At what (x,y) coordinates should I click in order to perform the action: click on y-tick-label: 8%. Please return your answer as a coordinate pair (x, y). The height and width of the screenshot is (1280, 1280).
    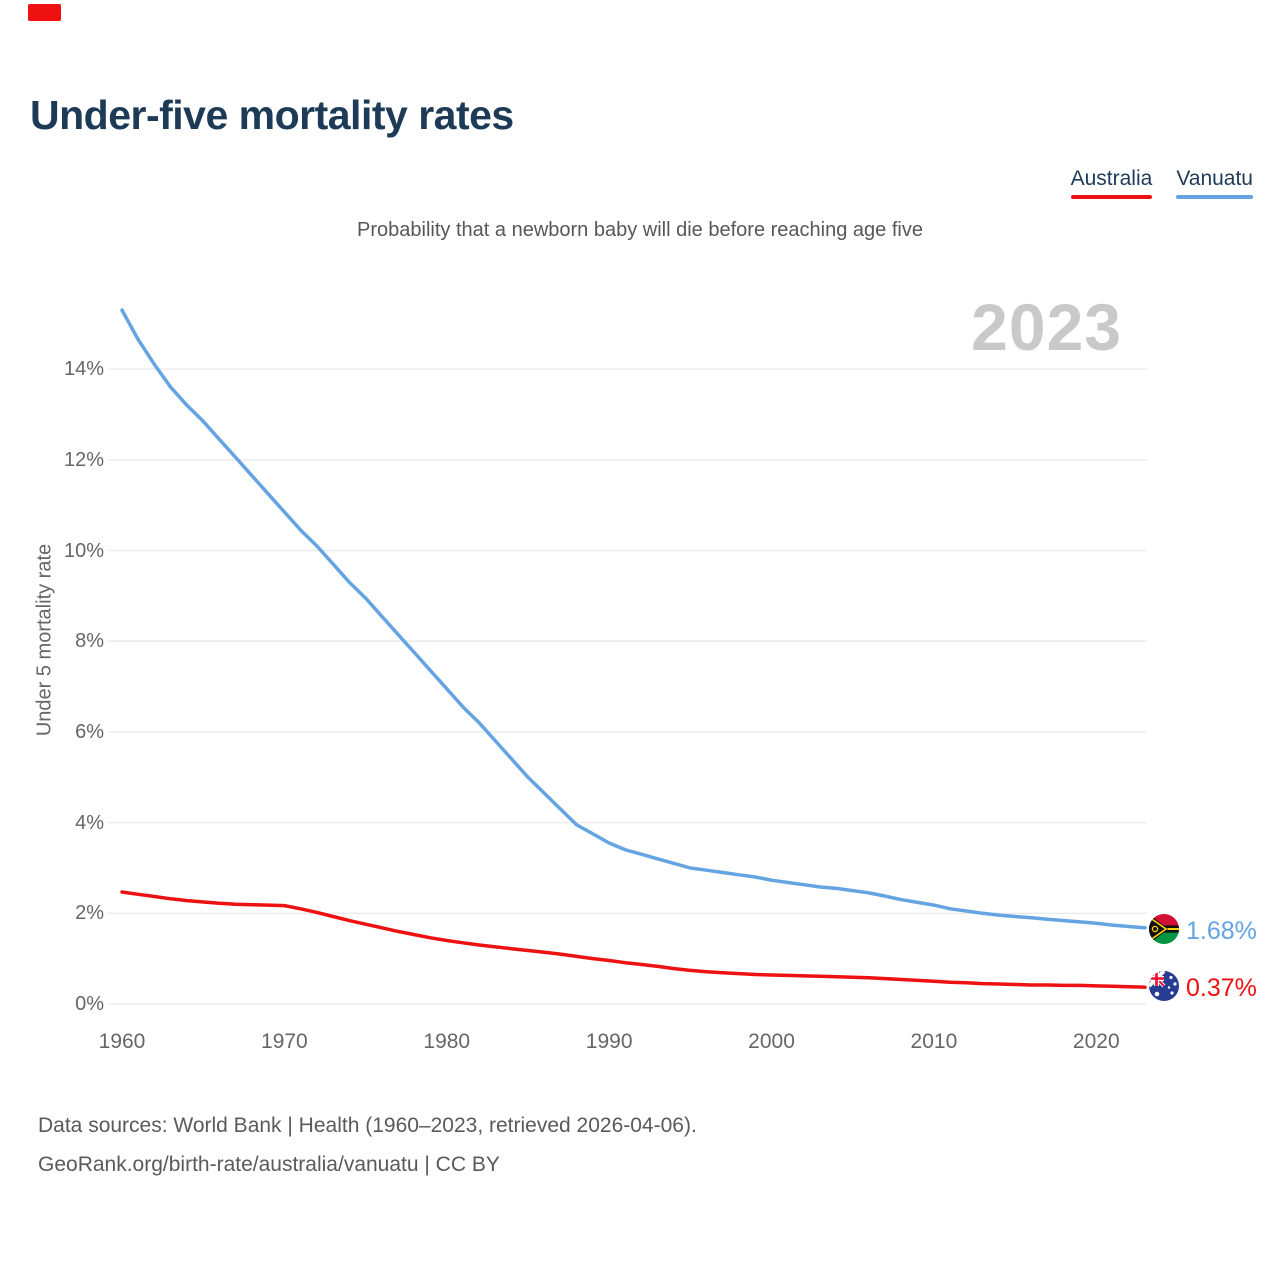
    Looking at the image, I should click on (89, 641).